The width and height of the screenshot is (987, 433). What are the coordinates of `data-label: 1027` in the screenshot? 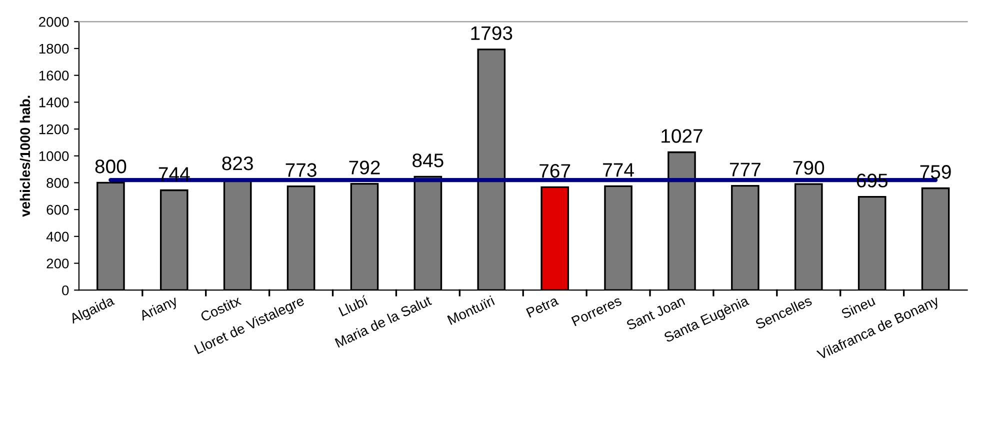 It's located at (682, 136).